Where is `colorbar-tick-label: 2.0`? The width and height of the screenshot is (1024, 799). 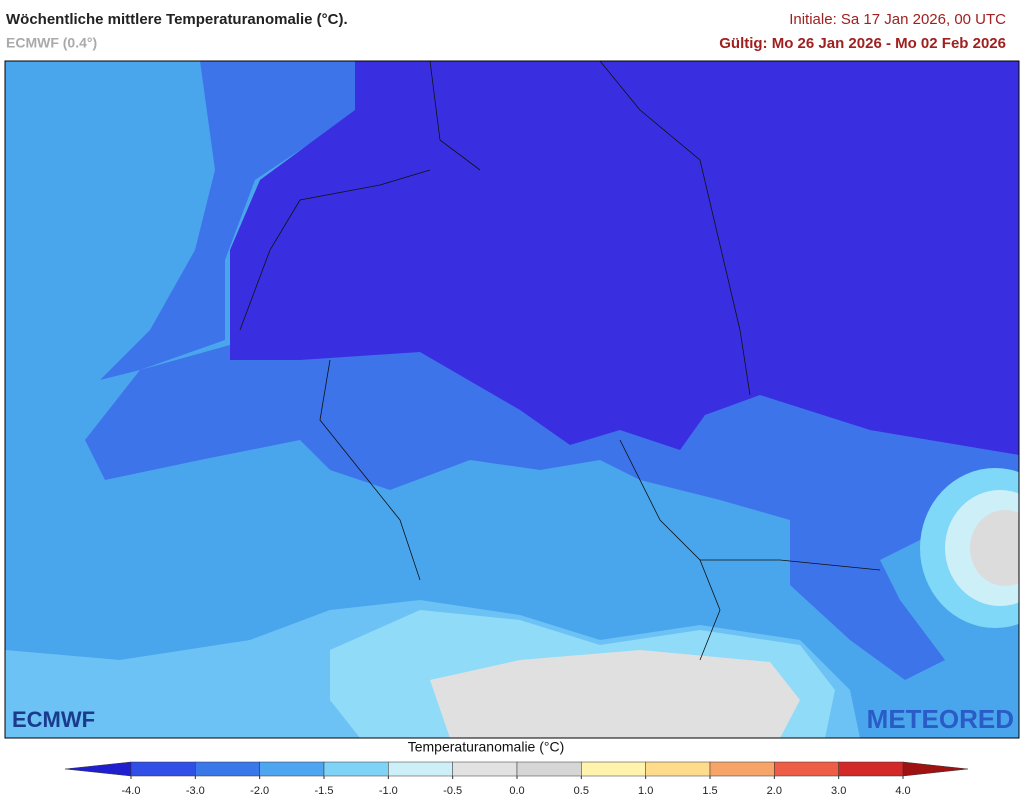 colorbar-tick-label: 2.0 is located at coordinates (774, 791).